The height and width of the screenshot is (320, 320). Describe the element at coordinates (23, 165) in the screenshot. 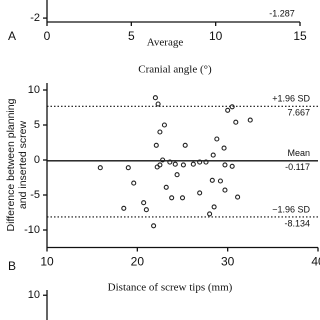

I see `y-axis-label: and inserted screw` at that location.